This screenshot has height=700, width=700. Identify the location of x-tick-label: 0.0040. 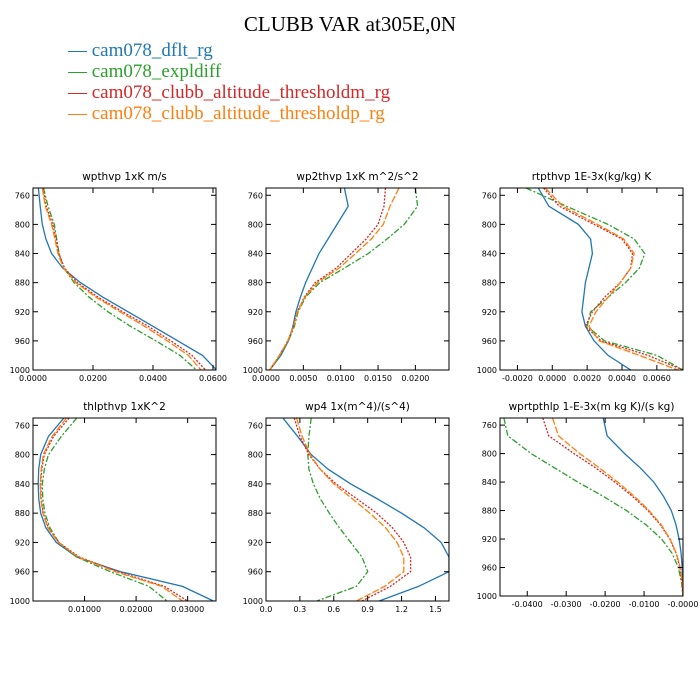
(622, 378).